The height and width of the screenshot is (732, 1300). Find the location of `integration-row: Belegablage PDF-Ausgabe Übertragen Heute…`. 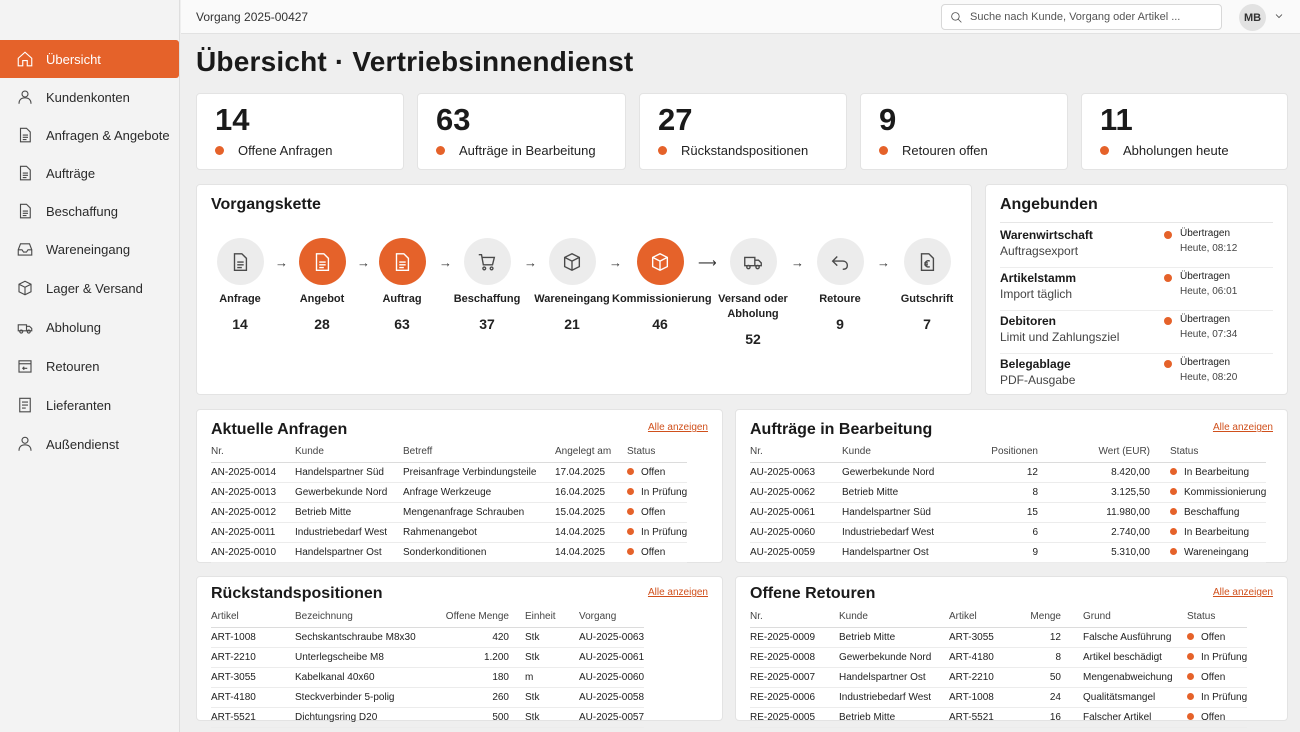

integration-row: Belegablage PDF-Ausgabe Übertragen Heute… is located at coordinates (1136, 374).